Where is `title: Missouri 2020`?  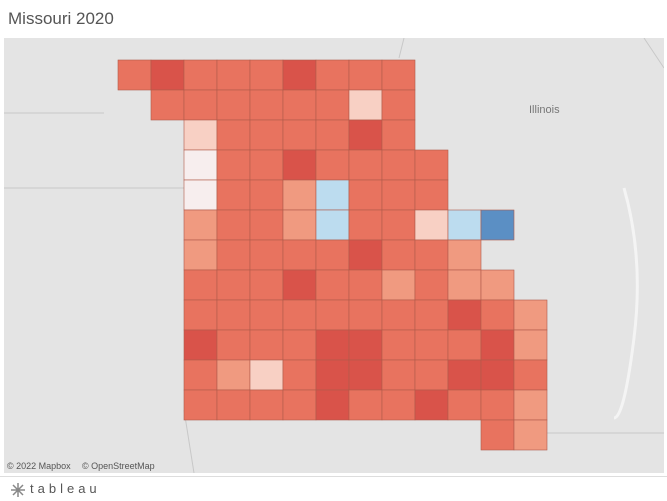
title: Missouri 2020 is located at coordinates (61, 18).